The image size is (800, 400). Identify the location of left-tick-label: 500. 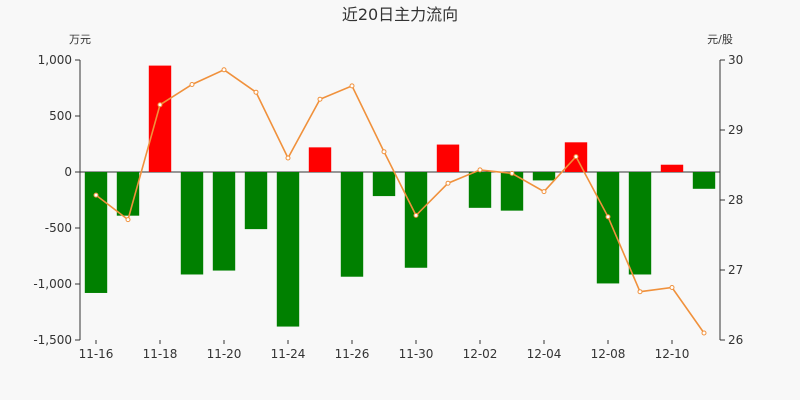
(60, 116).